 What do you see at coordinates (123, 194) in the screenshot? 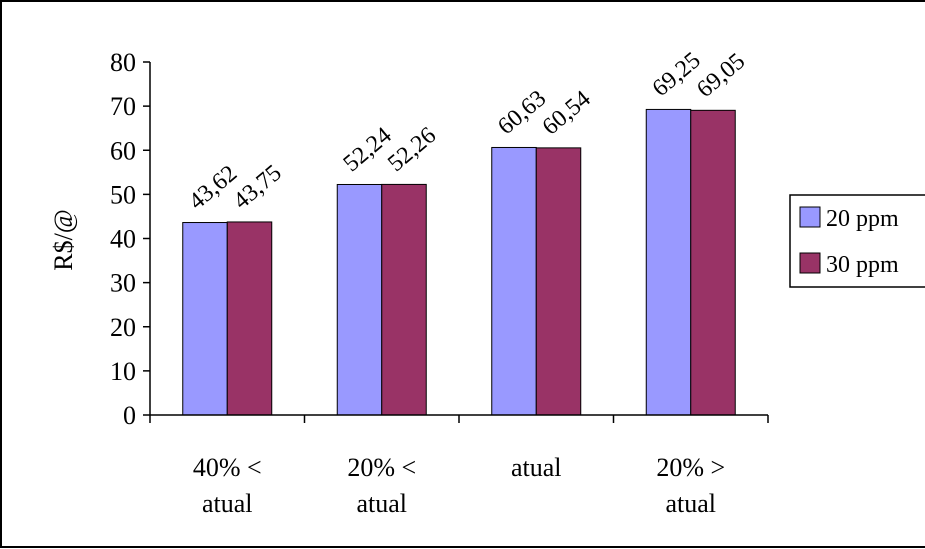
I see `y-tick-label: 50` at bounding box center [123, 194].